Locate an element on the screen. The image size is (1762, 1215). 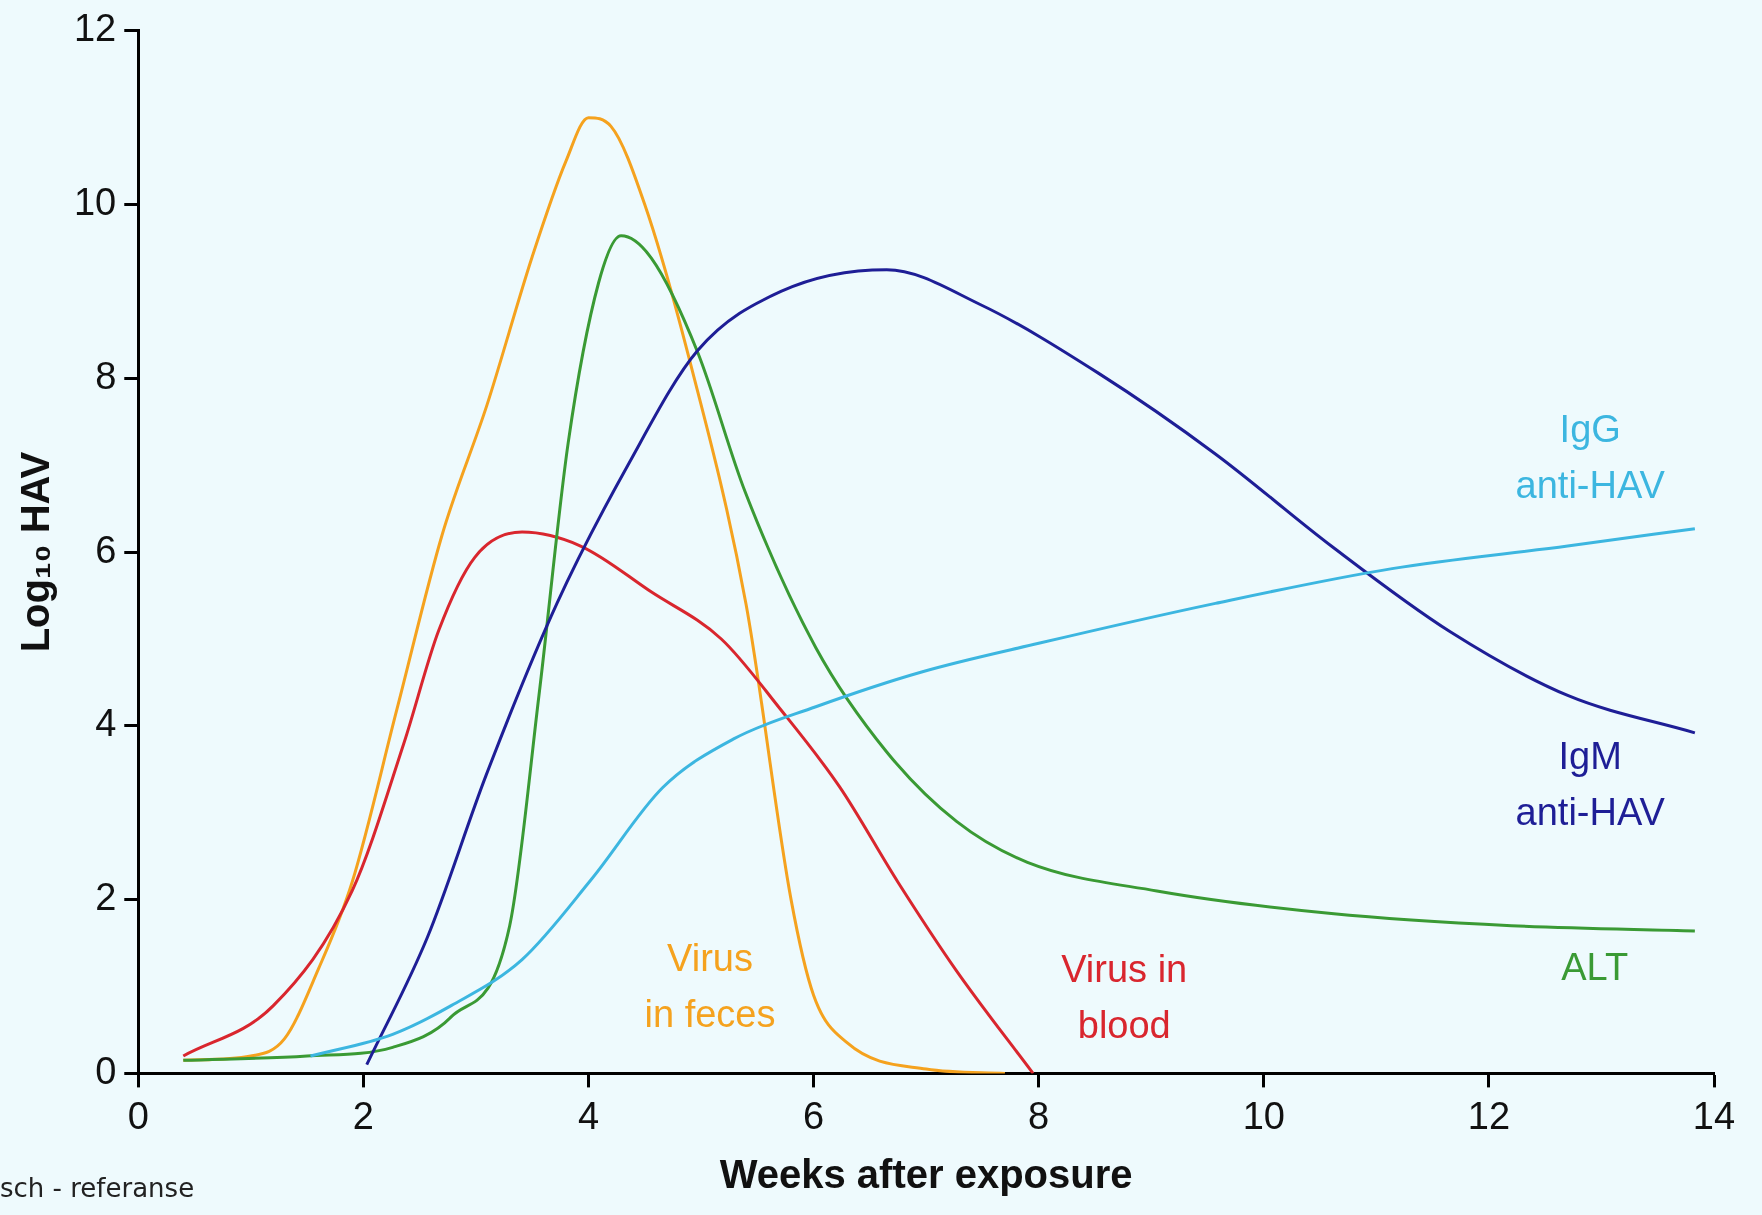
y-axis-title: Log₁₀ HAV is located at coordinates (35, 552).